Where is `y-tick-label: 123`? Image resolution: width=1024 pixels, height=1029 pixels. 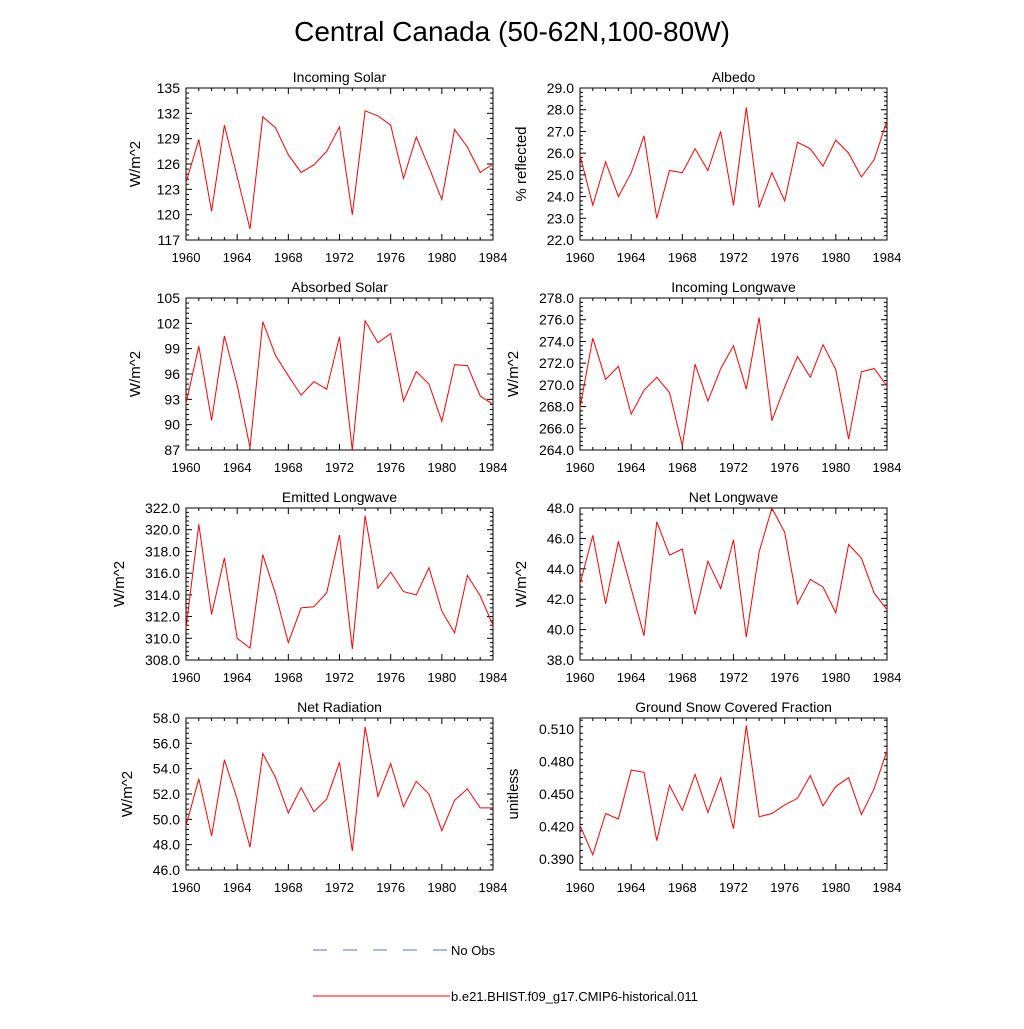 y-tick-label: 123 is located at coordinates (169, 189).